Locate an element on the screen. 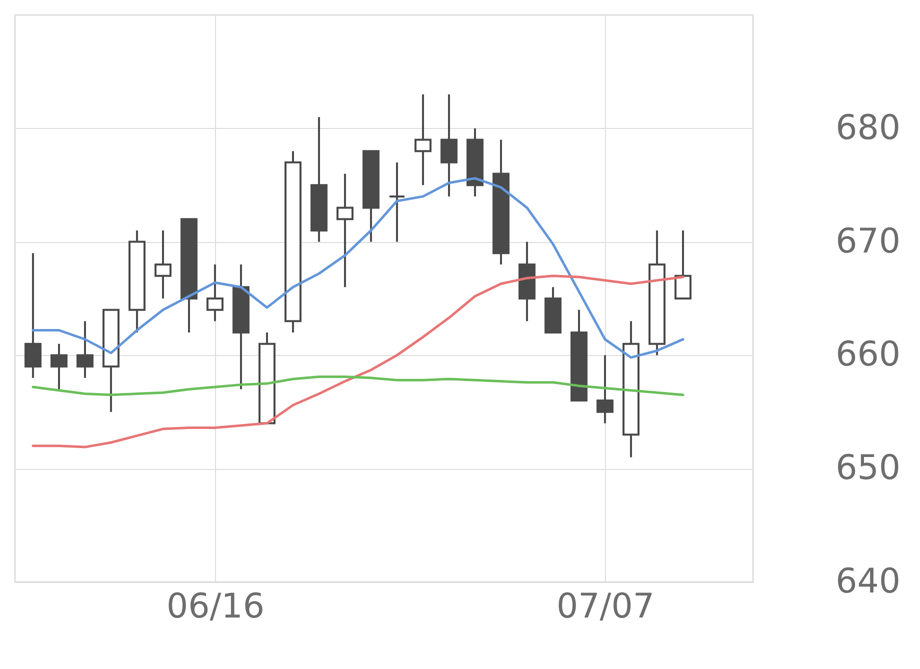 This screenshot has height=669, width=920. line-series is located at coordinates (358, 385).